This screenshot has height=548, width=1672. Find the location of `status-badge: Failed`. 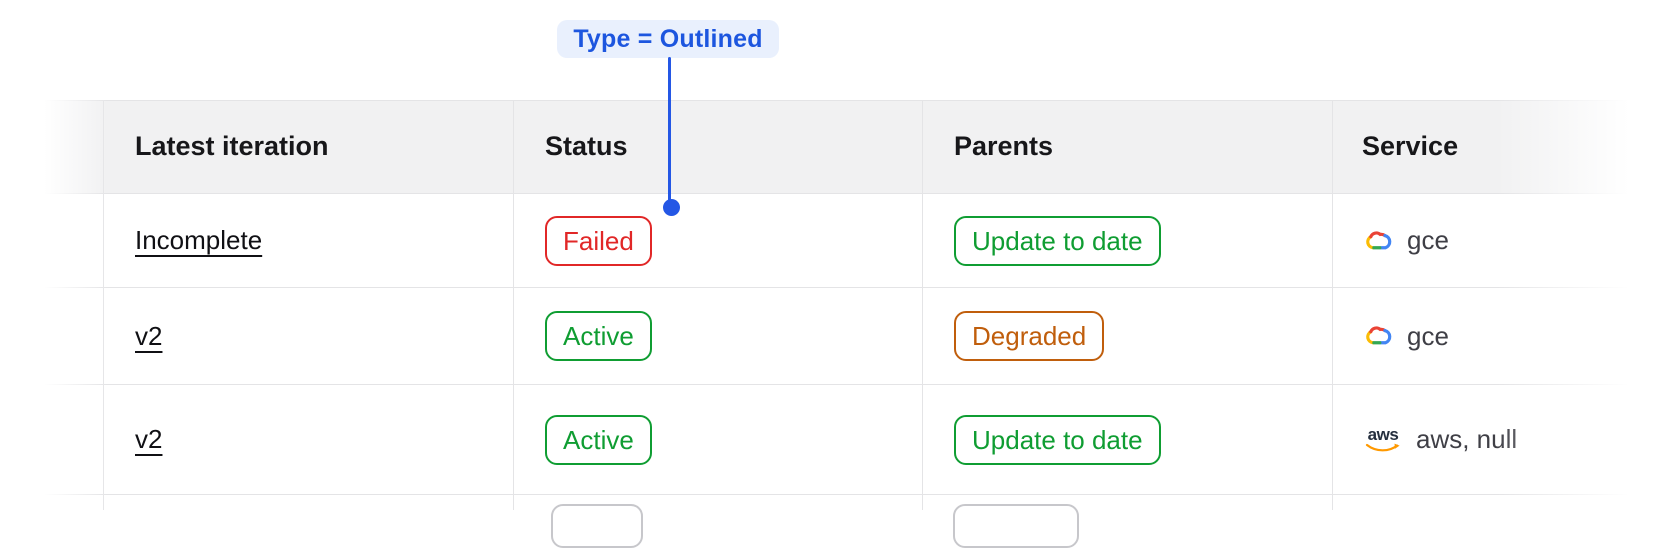

status-badge: Failed is located at coordinates (598, 240).